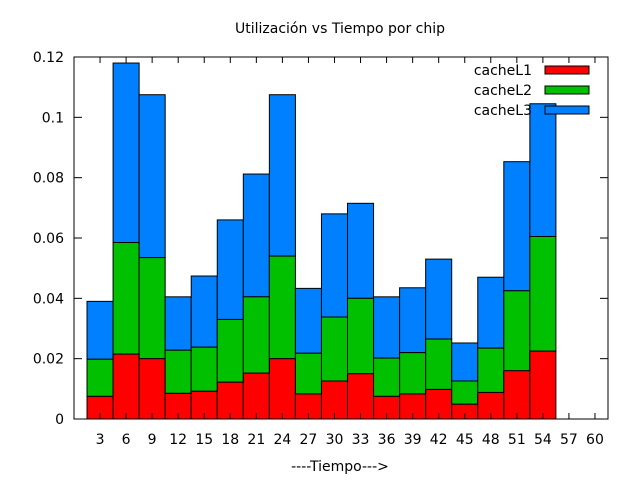 The height and width of the screenshot is (480, 640). Describe the element at coordinates (48, 239) in the screenshot. I see `y-tick-label: 0.06` at that location.